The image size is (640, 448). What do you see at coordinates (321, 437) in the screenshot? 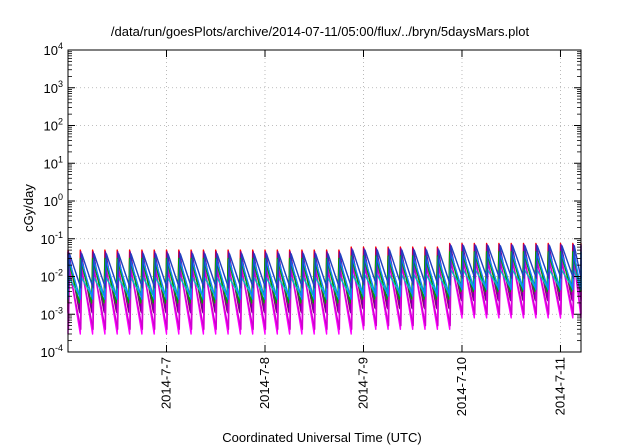
I see `x-axis-label: Coordinated Universal Time (UTC)` at bounding box center [321, 437].